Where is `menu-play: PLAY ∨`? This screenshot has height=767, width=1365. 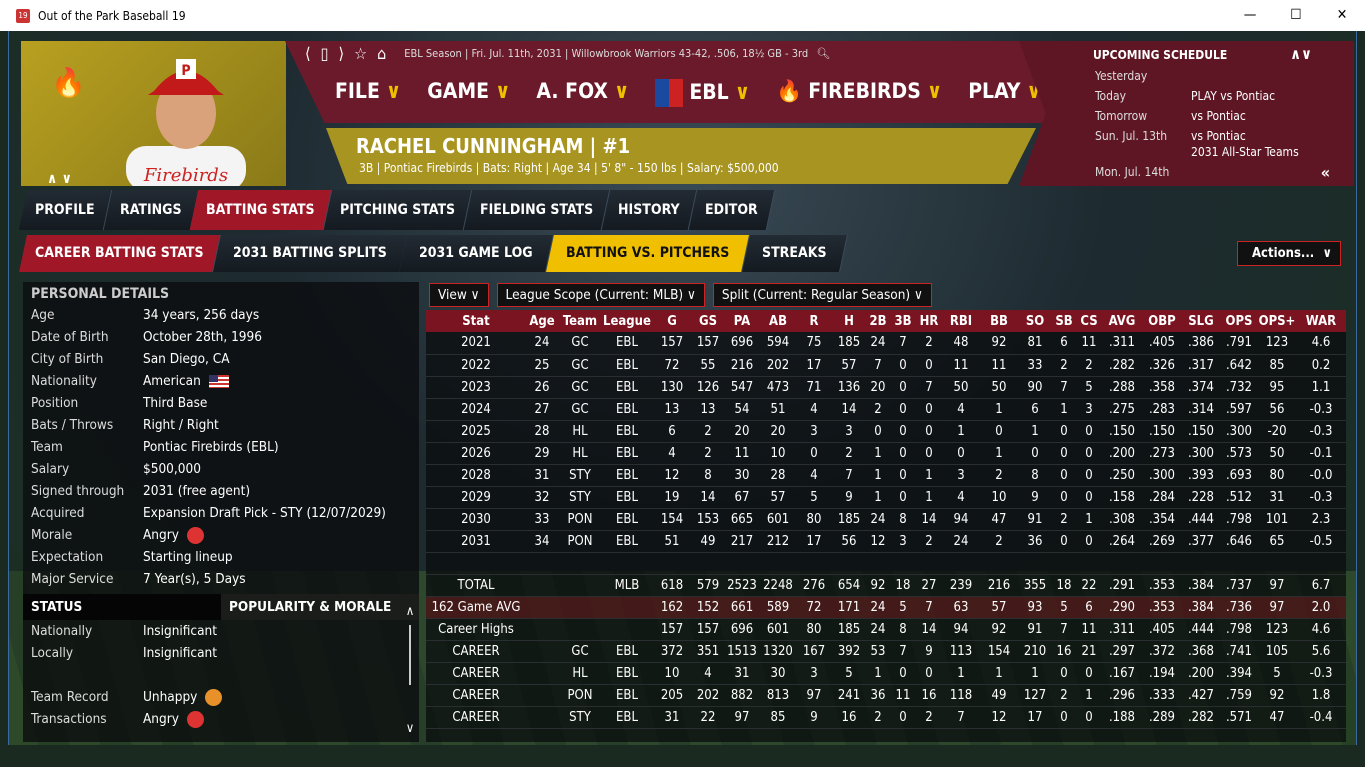 menu-play: PLAY ∨ is located at coordinates (1005, 91).